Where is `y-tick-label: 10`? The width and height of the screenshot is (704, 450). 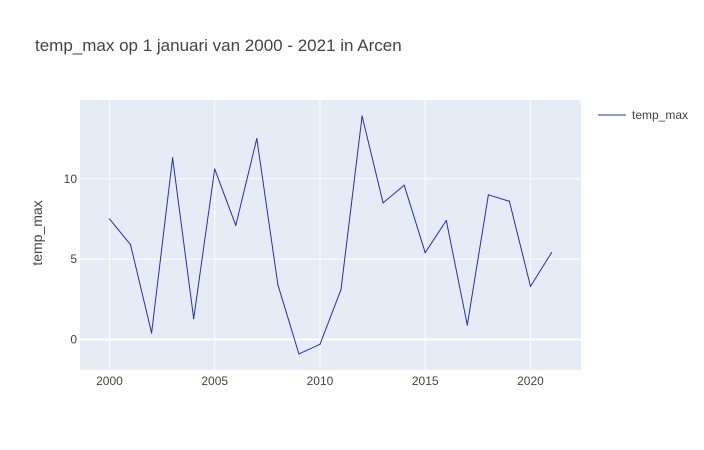
y-tick-label: 10 is located at coordinates (71, 179).